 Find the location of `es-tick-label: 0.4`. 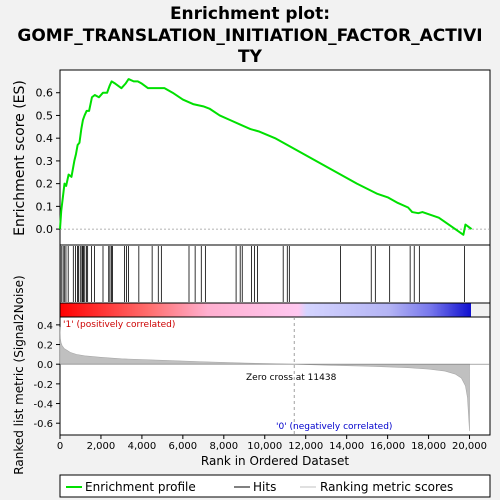

es-tick-label: 0.4 is located at coordinates (45, 138).